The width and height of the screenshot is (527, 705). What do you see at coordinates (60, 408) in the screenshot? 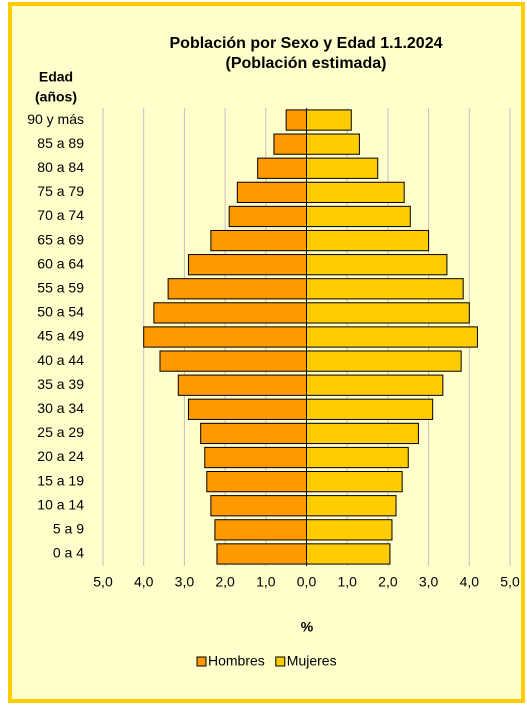
I see `y-tick-label: 30 a 34` at bounding box center [60, 408].